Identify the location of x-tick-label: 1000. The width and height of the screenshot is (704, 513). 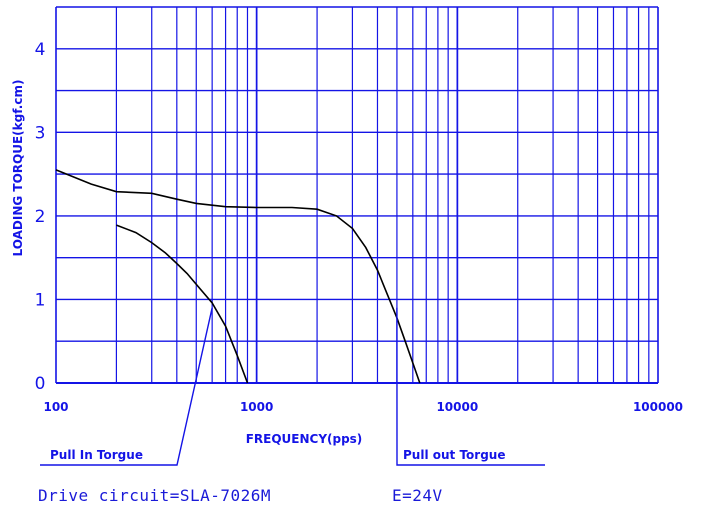
(256, 407).